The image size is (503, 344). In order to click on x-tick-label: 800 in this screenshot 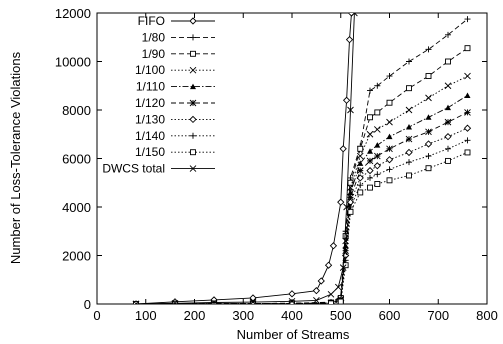, I will do `click(487, 315)`.